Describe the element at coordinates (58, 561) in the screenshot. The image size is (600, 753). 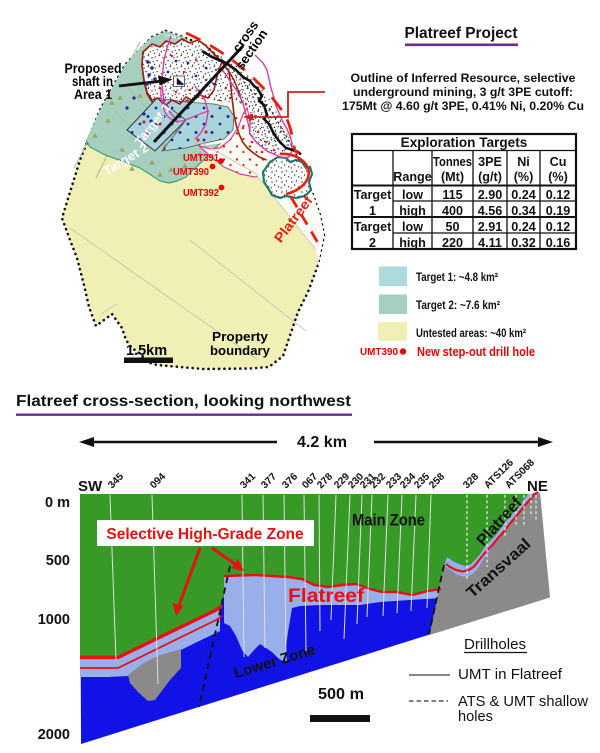
I see `svg-text: 500` at that location.